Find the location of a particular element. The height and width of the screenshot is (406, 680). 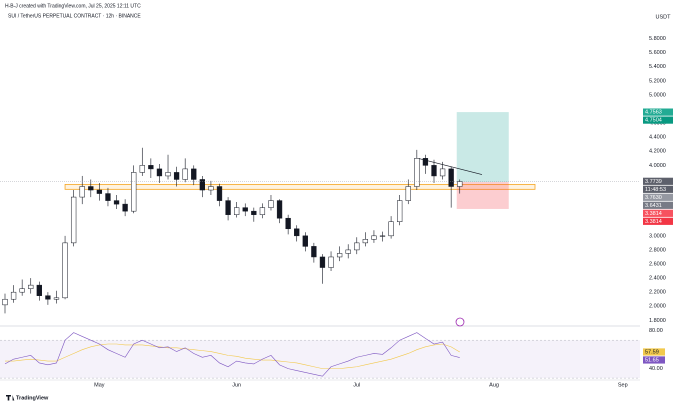

y-tick-label: 5.2000 is located at coordinates (657, 81).